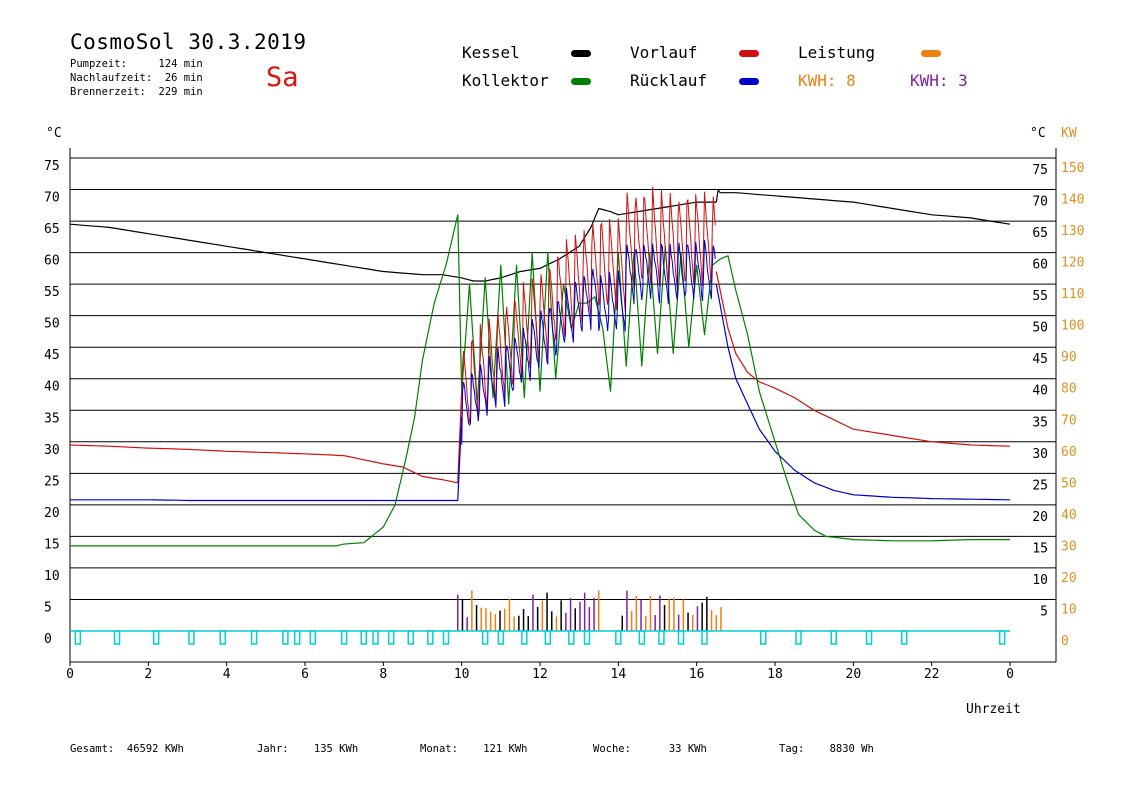 Image resolution: width=1148 pixels, height=812 pixels. I want to click on y-tick-label: 30, so click(52, 450).